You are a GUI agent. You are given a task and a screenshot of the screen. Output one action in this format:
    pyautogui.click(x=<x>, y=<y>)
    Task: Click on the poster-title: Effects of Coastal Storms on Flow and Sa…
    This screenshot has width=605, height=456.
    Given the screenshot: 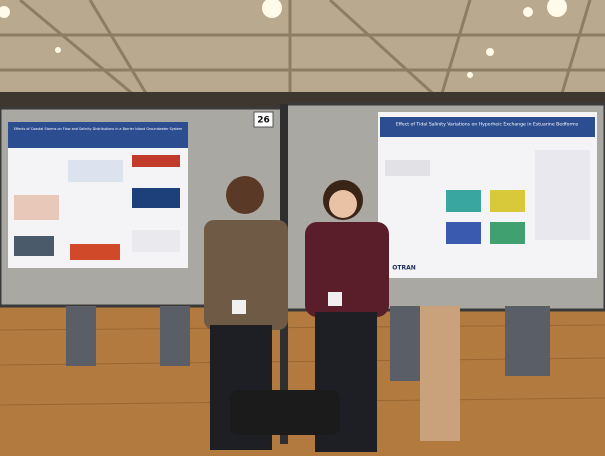 What is the action you would take?
    pyautogui.click(x=98, y=129)
    